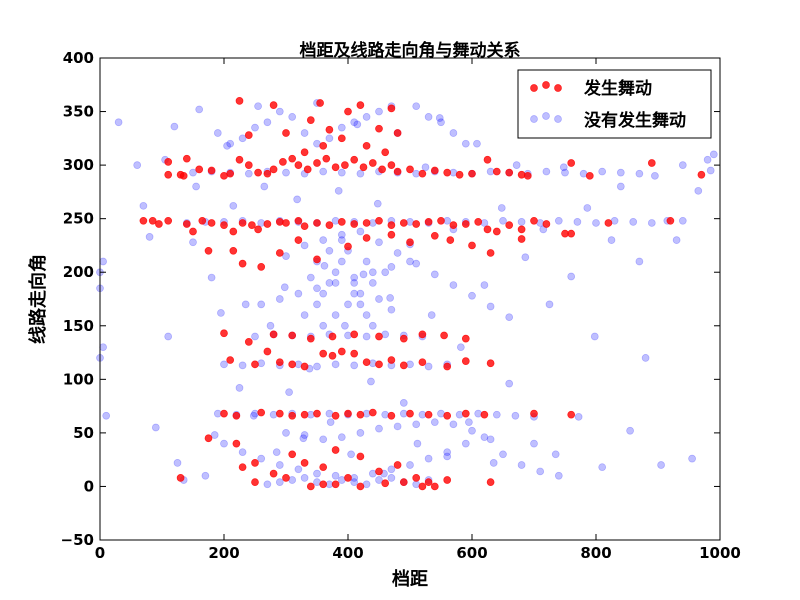 This screenshot has height=600, width=800. I want to click on legend-label-0: 发生舞动, so click(617, 88).